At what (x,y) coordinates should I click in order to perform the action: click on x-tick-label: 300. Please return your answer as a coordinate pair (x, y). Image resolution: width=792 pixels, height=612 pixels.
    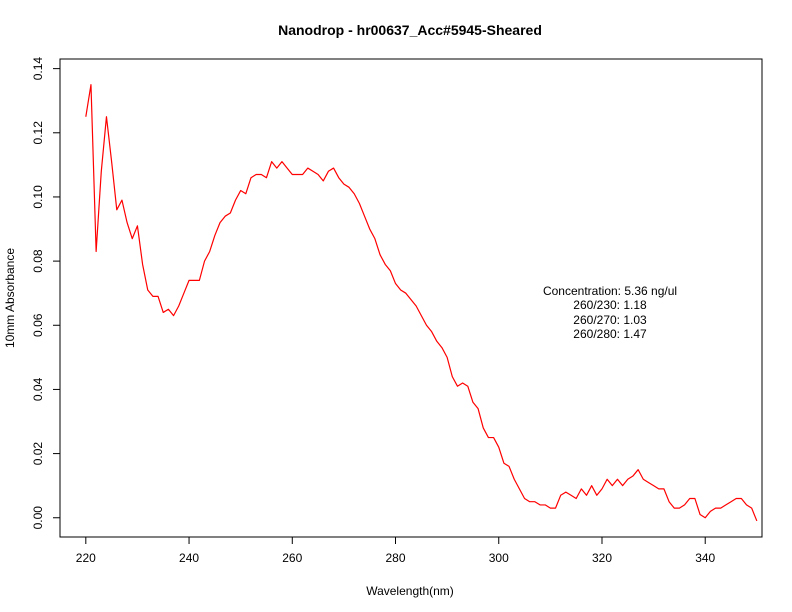
    Looking at the image, I should click on (499, 558).